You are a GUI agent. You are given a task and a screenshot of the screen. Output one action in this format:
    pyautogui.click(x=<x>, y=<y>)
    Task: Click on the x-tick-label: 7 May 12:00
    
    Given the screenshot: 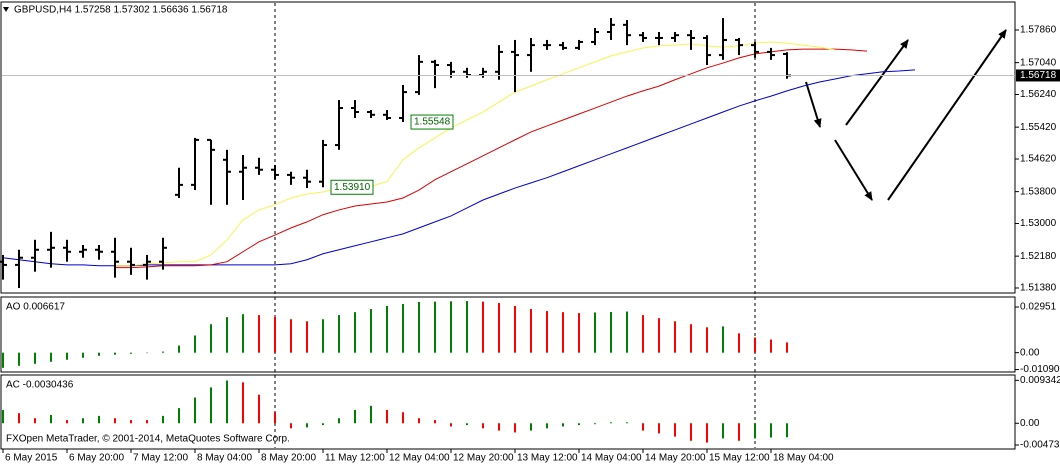 What is the action you would take?
    pyautogui.click(x=160, y=458)
    